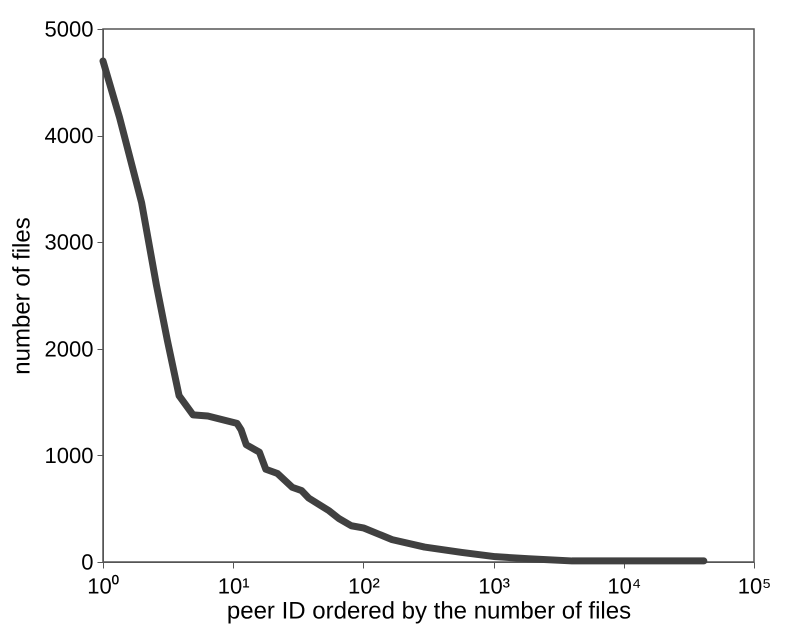  Describe the element at coordinates (624, 586) in the screenshot. I see `x-tick-label: 10⁴` at that location.